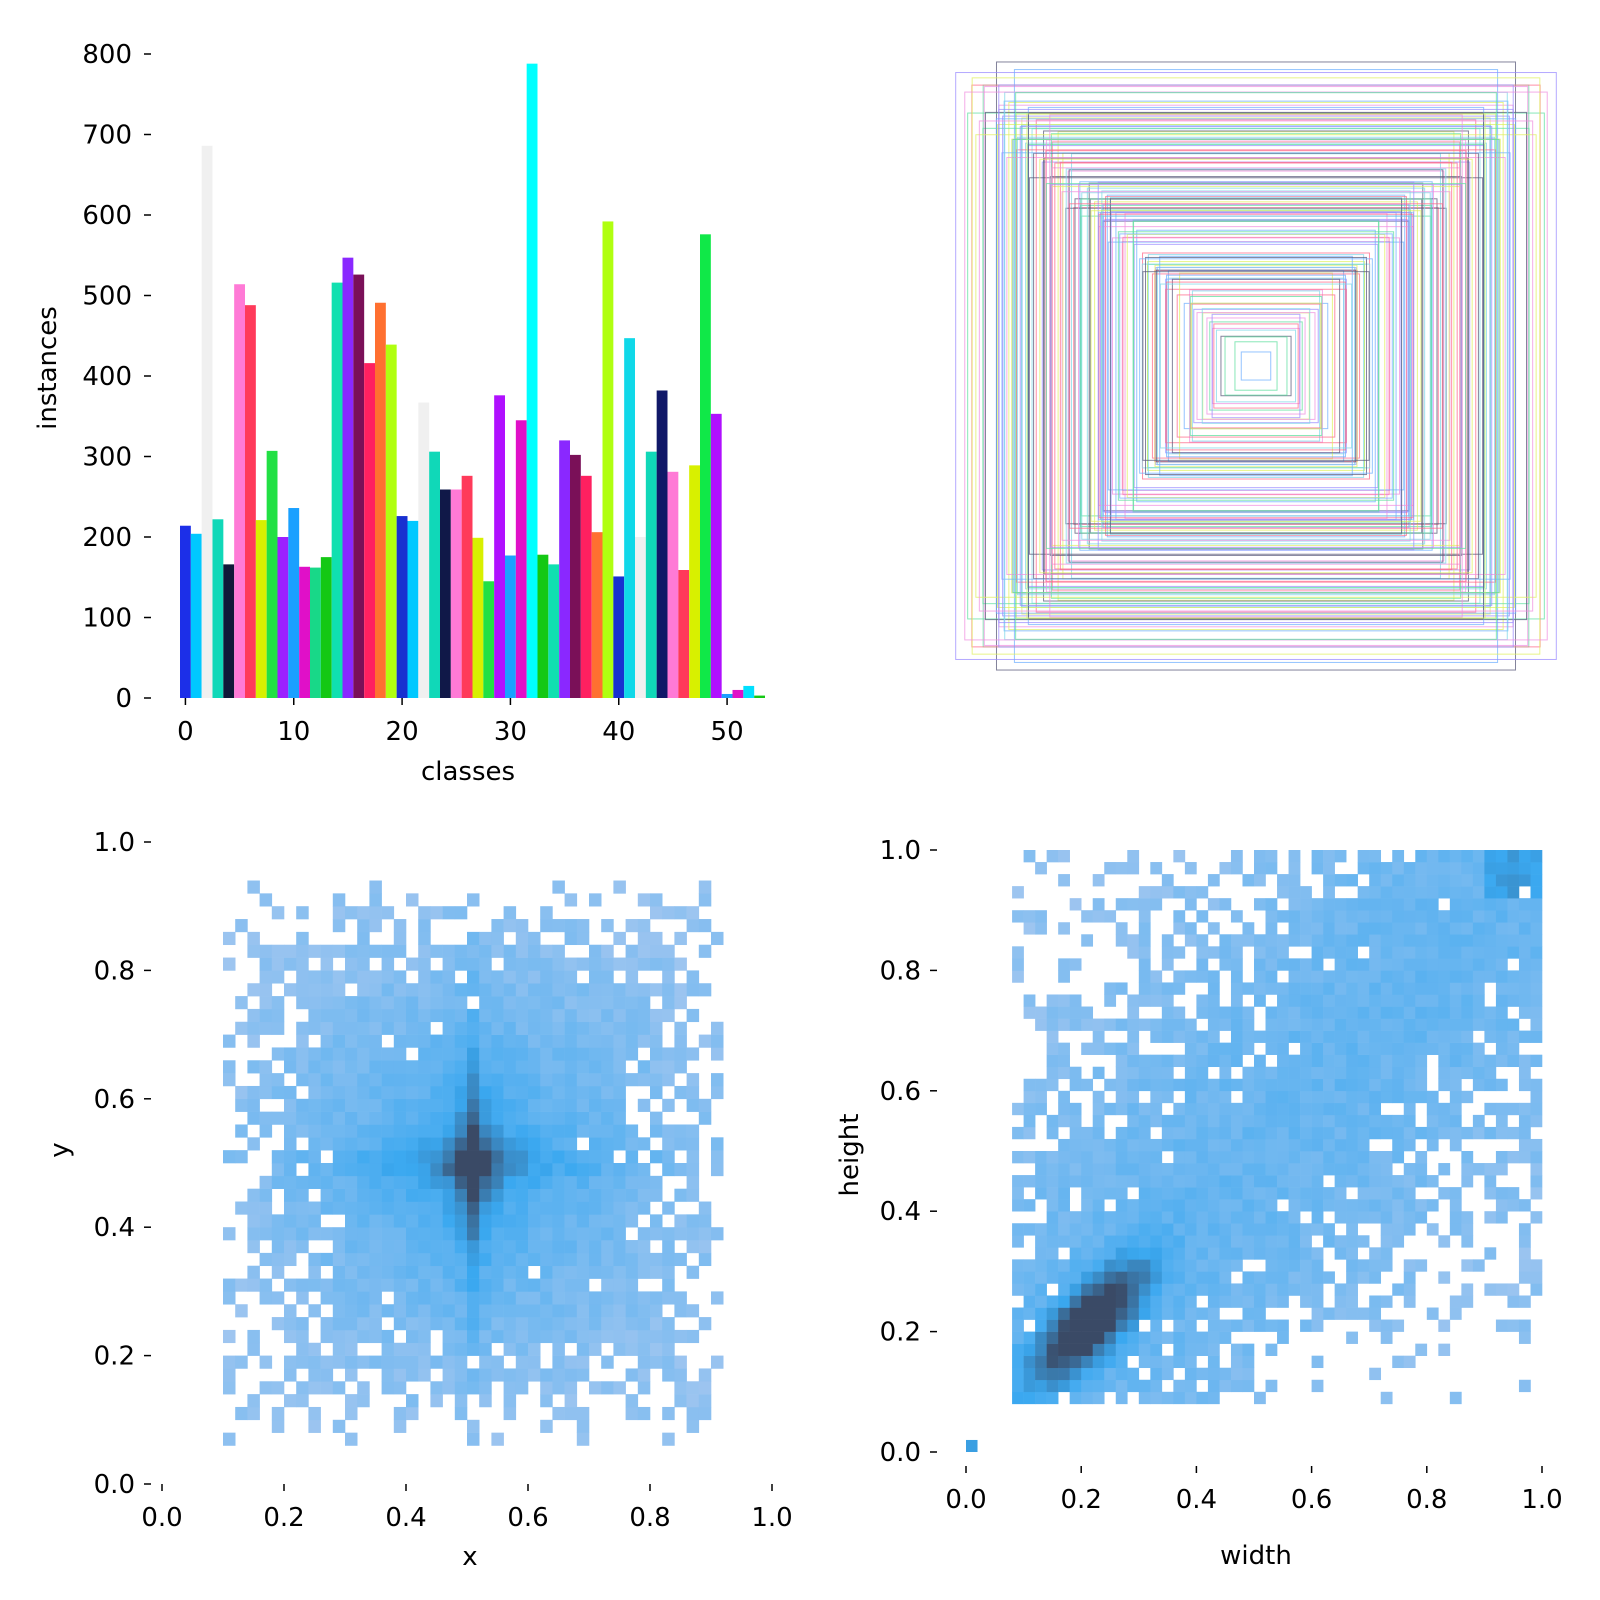 The height and width of the screenshot is (1600, 1600). Describe the element at coordinates (649, 1518) in the screenshot. I see `x-tick-label: 0.8` at that location.